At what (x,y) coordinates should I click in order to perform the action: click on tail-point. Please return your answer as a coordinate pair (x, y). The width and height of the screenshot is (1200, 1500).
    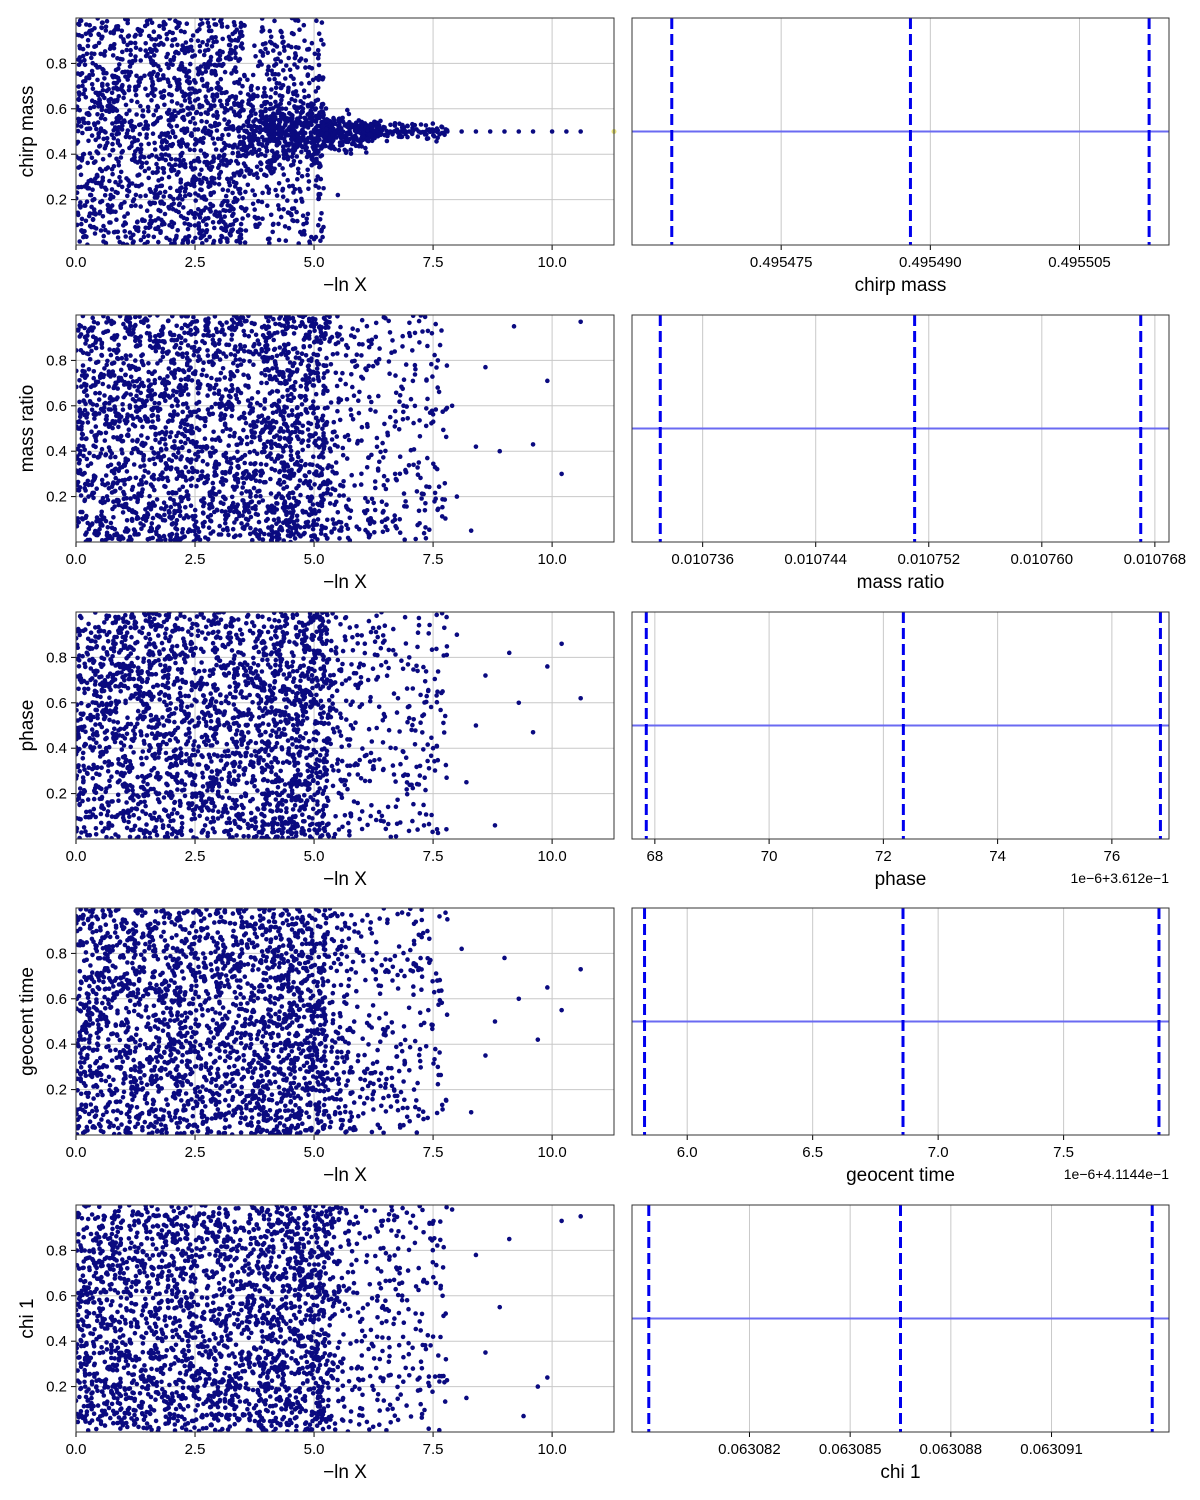
    Looking at the image, I should click on (552, 131).